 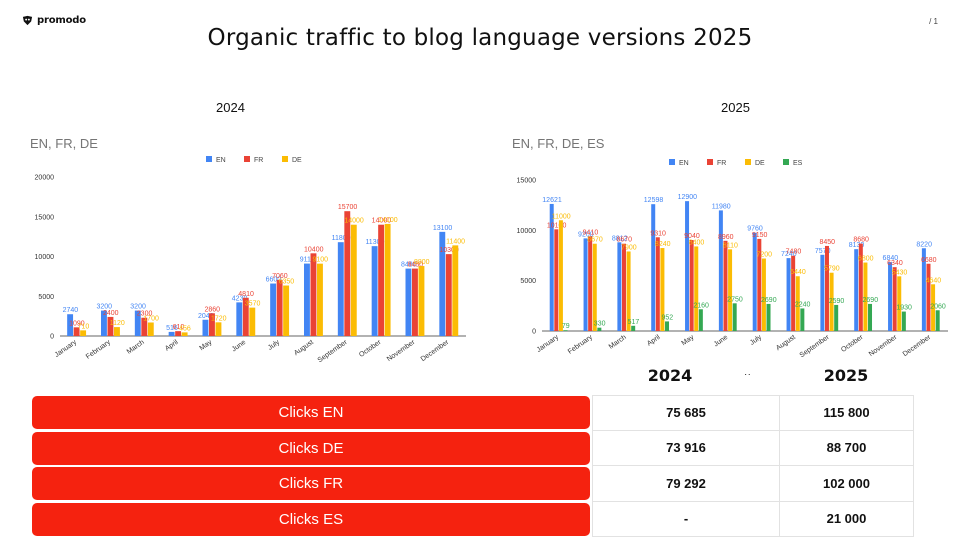 What do you see at coordinates (64, 143) in the screenshot?
I see `chart-title: EN, FR, DE` at bounding box center [64, 143].